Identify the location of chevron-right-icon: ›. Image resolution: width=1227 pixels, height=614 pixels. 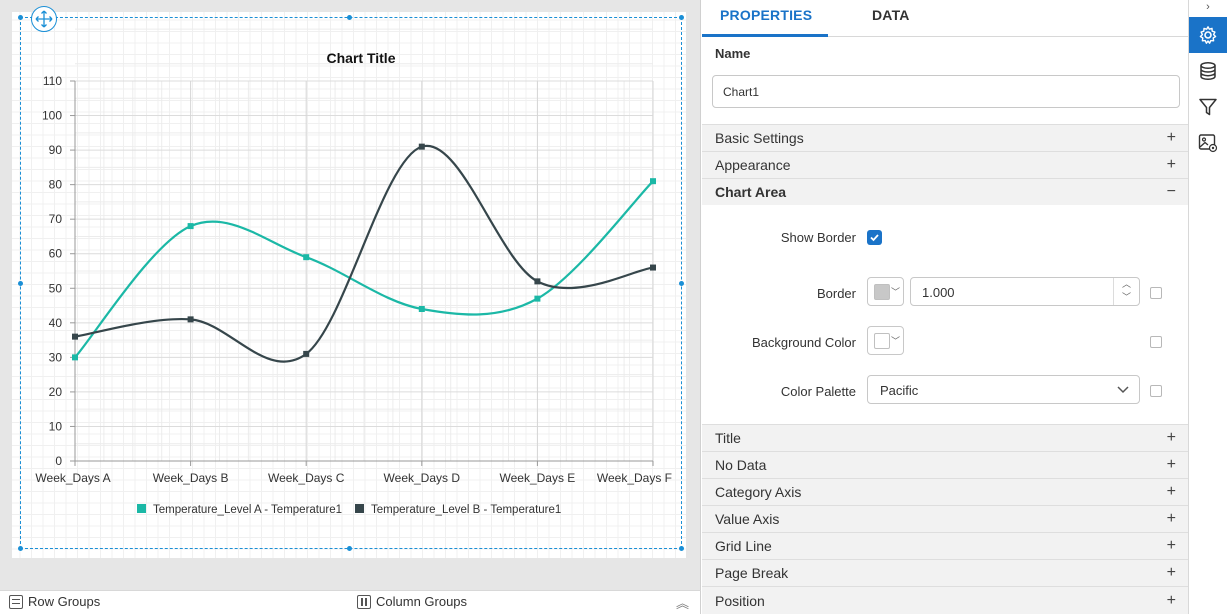
(1208, 7).